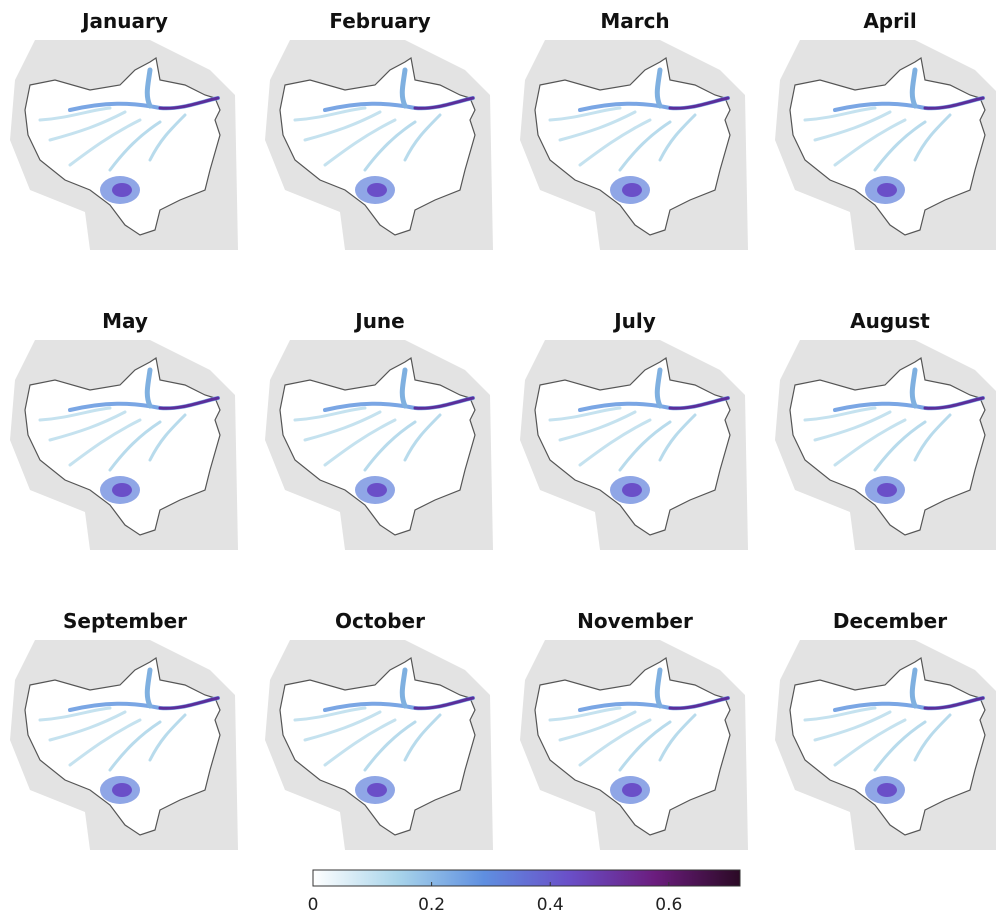 The width and height of the screenshot is (996, 915). What do you see at coordinates (380, 621) in the screenshot?
I see `panel-title: October` at bounding box center [380, 621].